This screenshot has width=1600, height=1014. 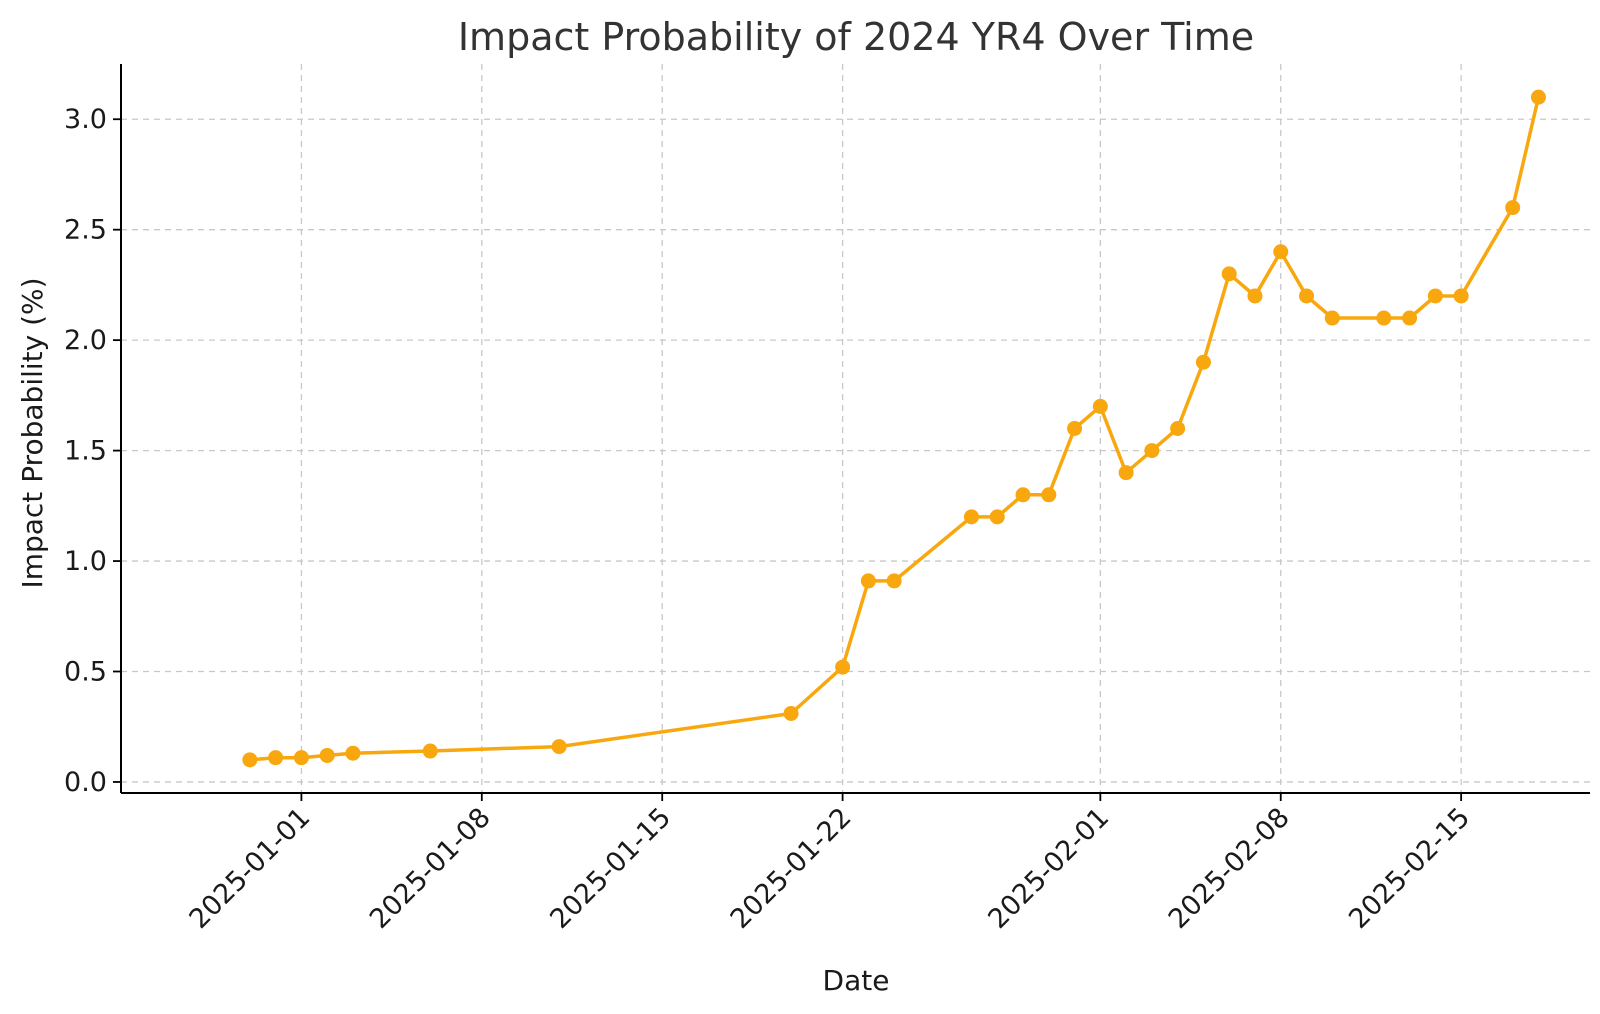 What do you see at coordinates (1048, 868) in the screenshot?
I see `x-tick-label: 2025-02-01` at bounding box center [1048, 868].